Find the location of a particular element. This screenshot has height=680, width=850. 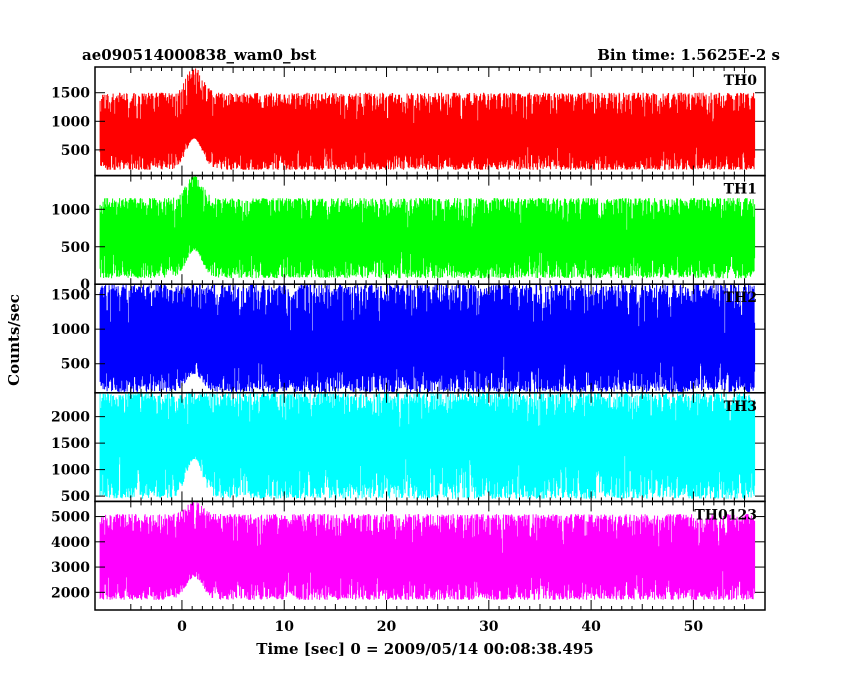

panel-label: TH0123 is located at coordinates (725, 515).